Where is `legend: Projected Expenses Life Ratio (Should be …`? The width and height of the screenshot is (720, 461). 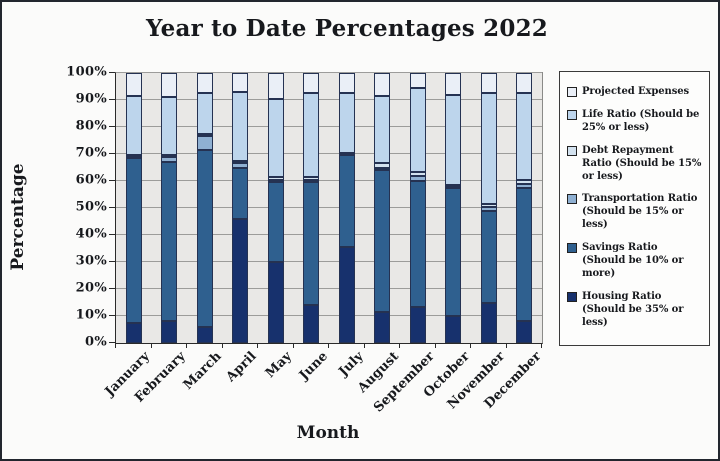 legend: Projected Expenses Life Ratio (Should be … is located at coordinates (634, 208).